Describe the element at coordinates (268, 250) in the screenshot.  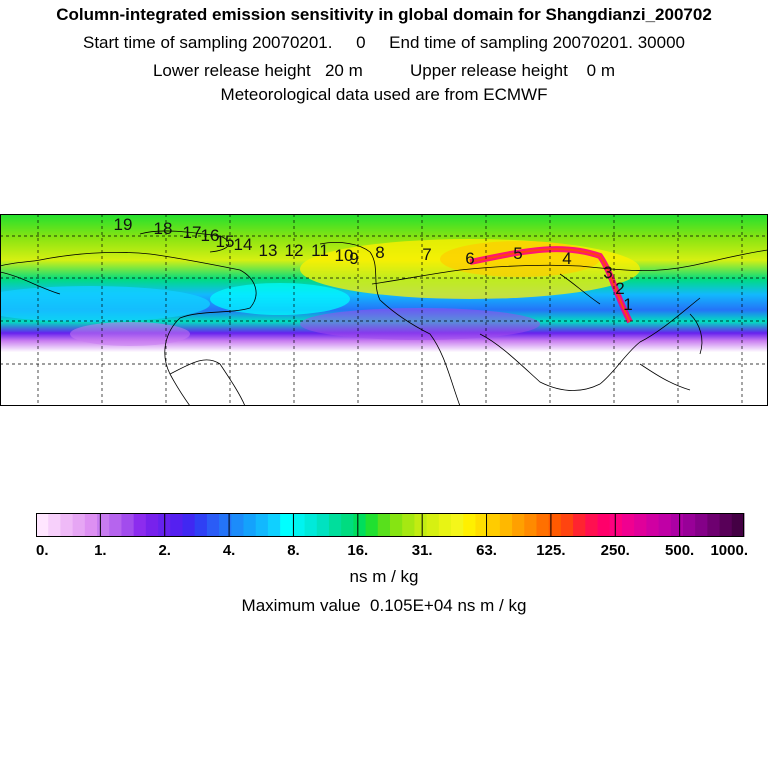
I see `trajectory-label: 13` at that location.